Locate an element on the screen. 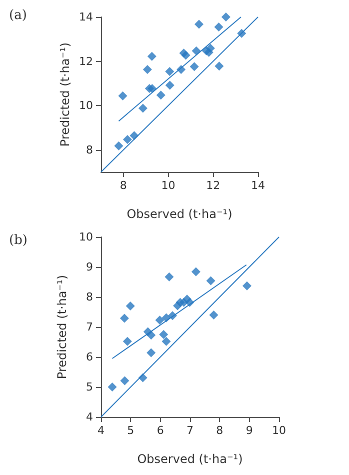 This screenshot has width=349, height=475. y-tick-label: 9 is located at coordinates (89, 267).